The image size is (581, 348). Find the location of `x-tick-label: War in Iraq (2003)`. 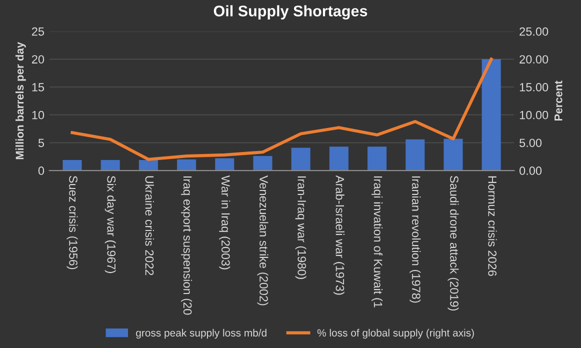

x-tick-label: War in Iraq (2003) is located at coordinates (224, 222).